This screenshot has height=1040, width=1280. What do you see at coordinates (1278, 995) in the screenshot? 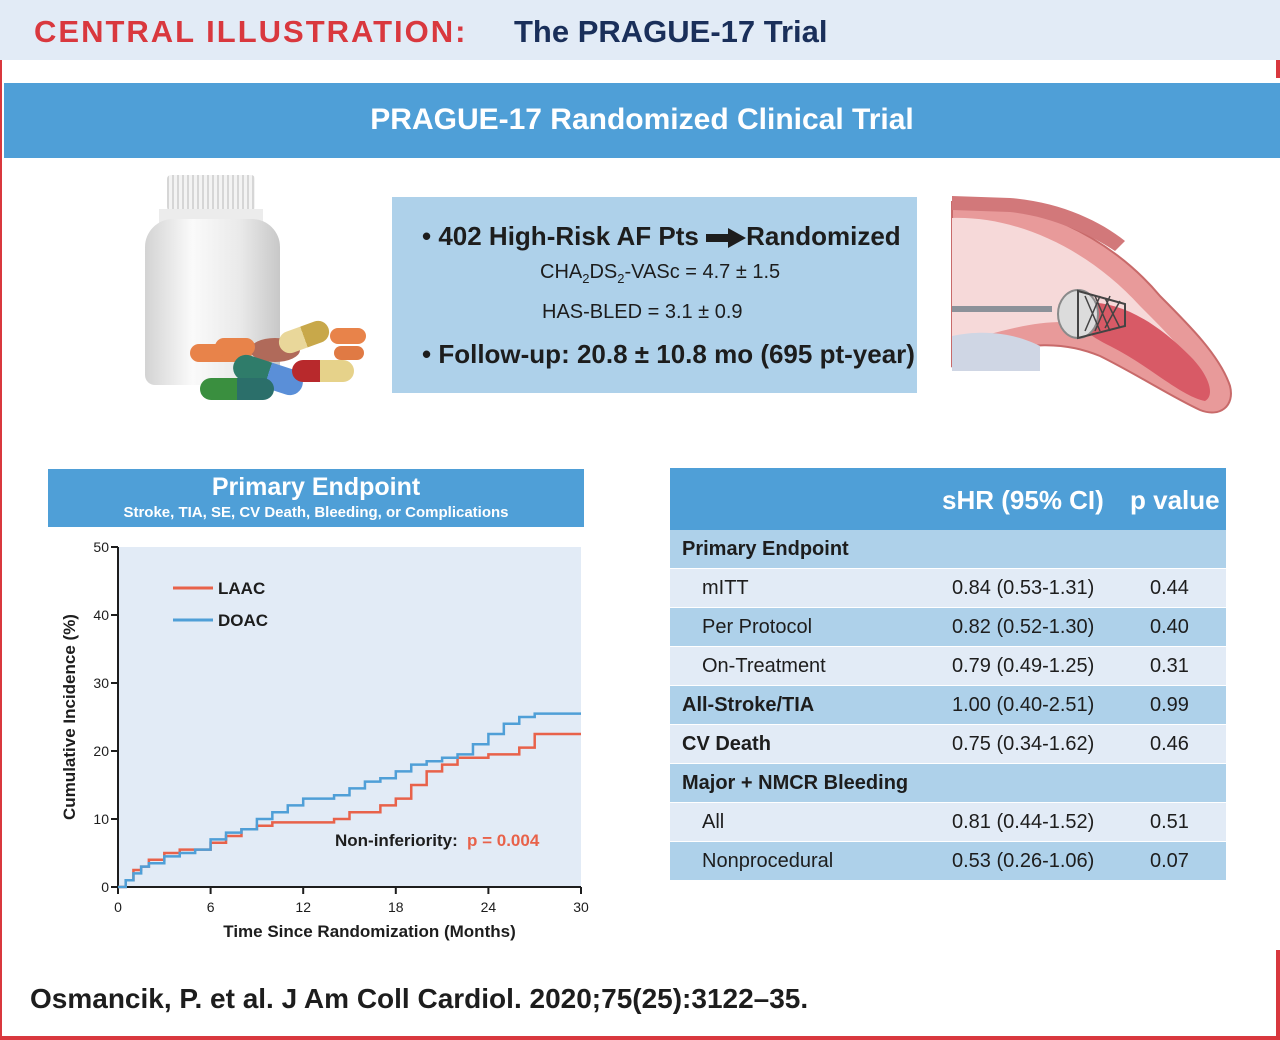
I see `border-right-bottom` at bounding box center [1278, 995].